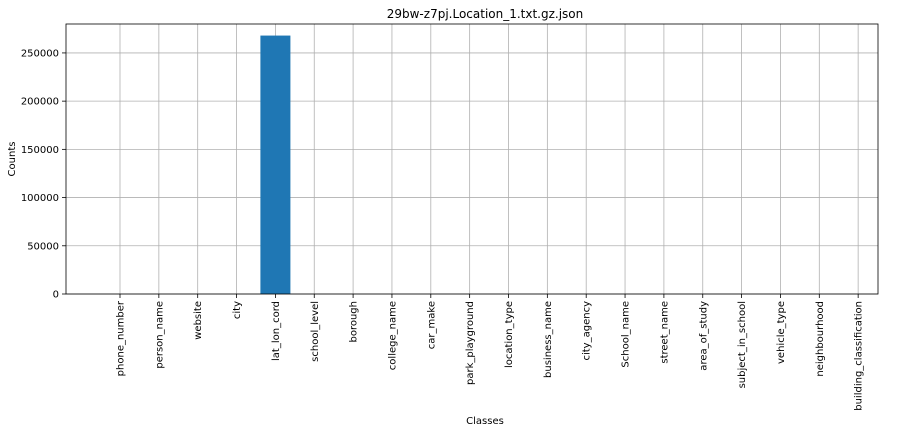  I want to click on x-tick-label: school_level, so click(315, 331).